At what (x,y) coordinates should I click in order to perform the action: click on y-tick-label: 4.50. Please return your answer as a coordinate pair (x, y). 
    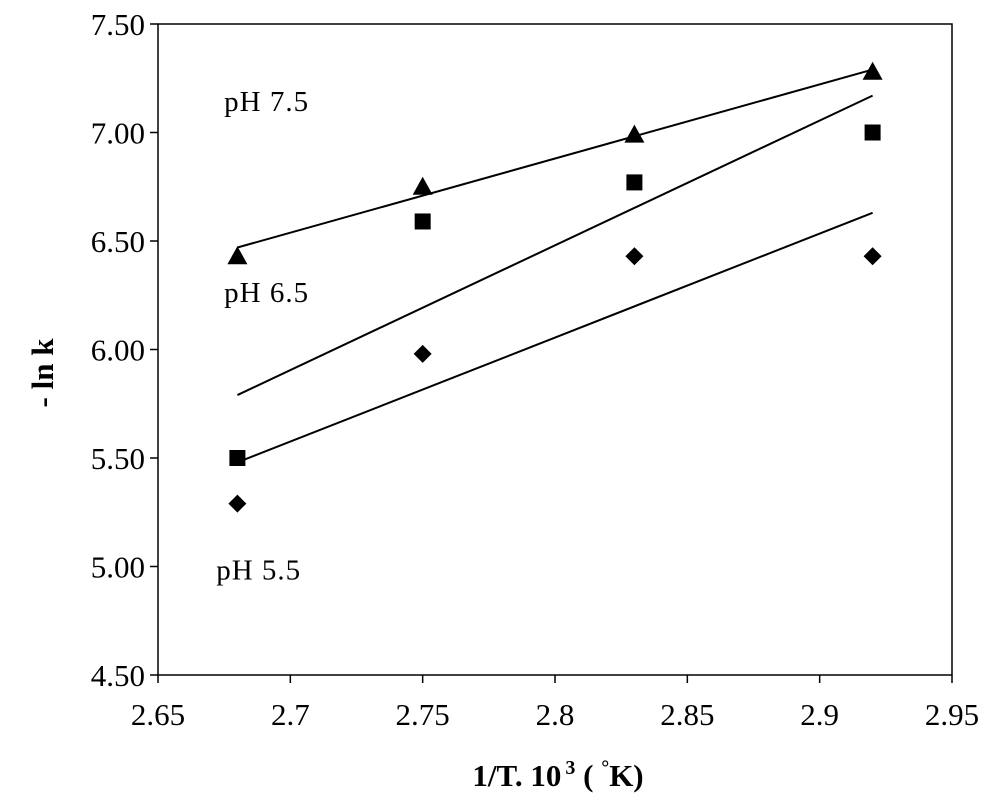
    Looking at the image, I should click on (118, 675).